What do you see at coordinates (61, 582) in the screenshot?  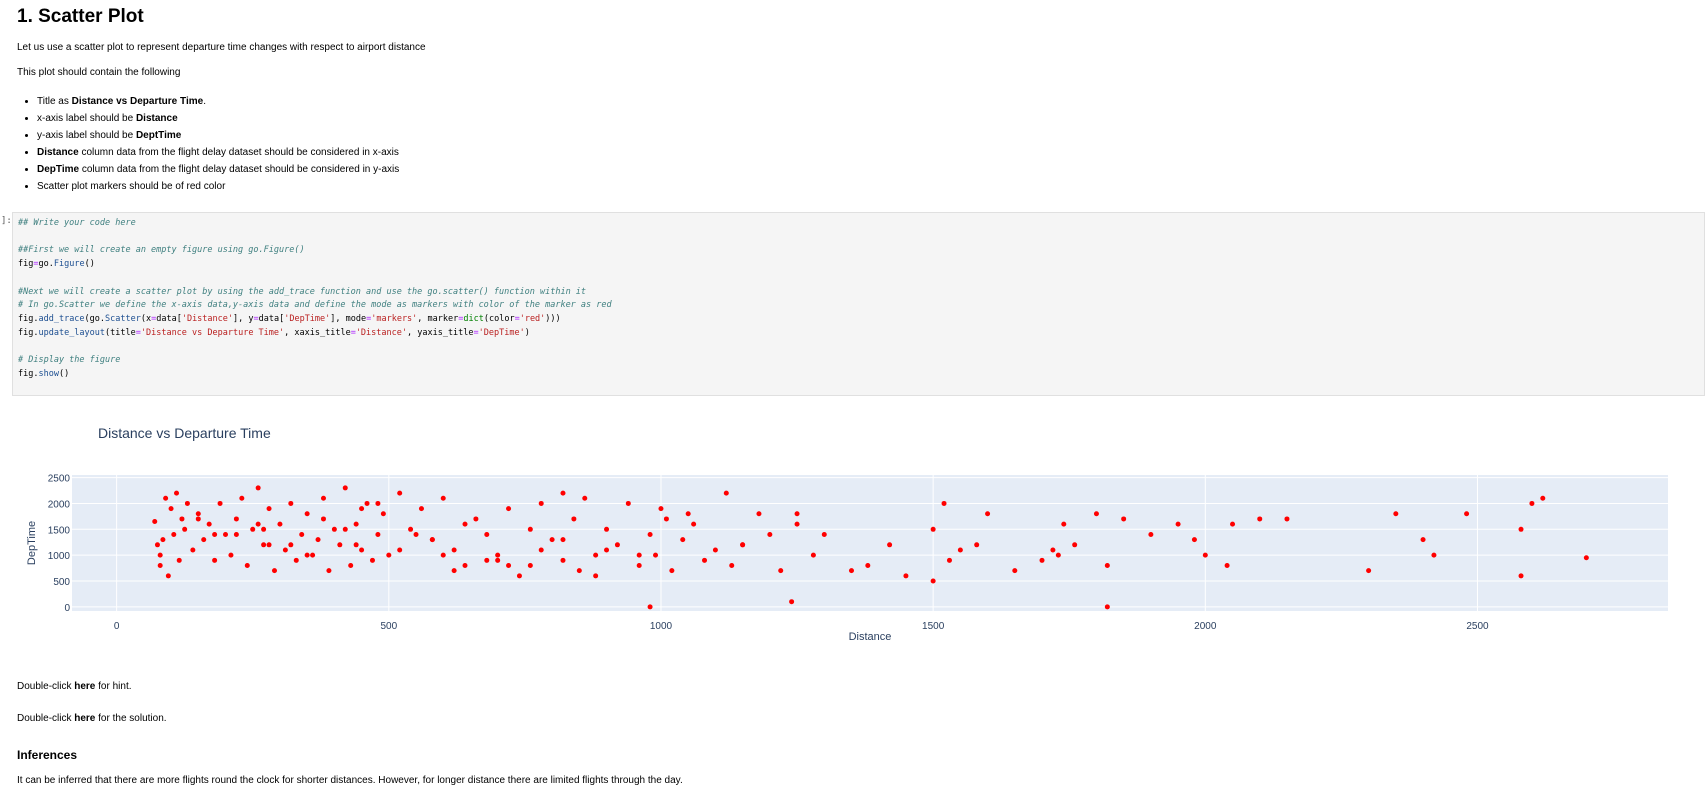 I see `y-tick-label: 500` at bounding box center [61, 582].